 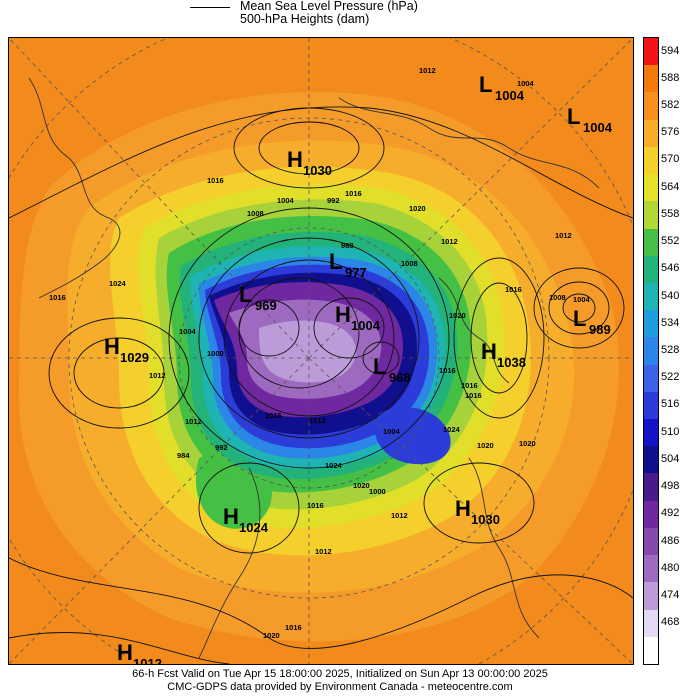 I want to click on isobar-polar-g, so click(x=381, y=358).